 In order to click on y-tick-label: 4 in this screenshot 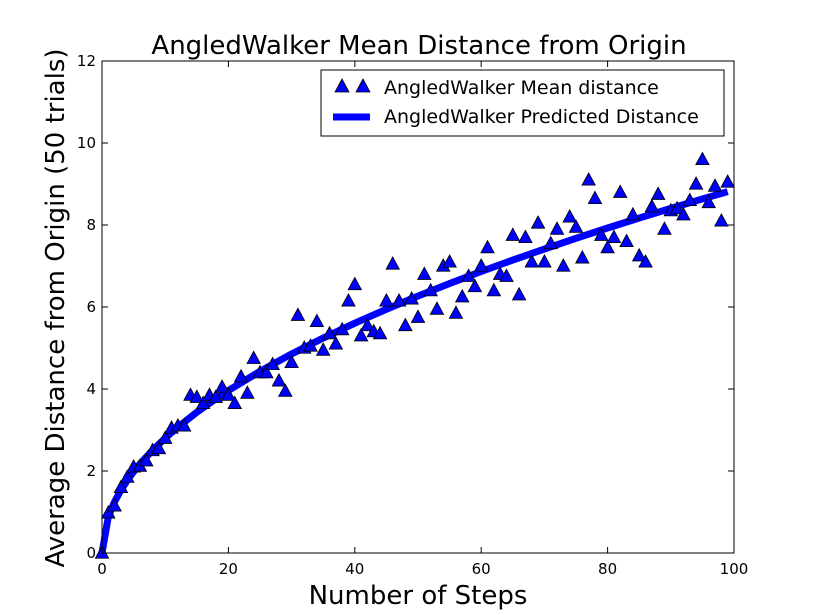, I will do `click(91, 389)`.